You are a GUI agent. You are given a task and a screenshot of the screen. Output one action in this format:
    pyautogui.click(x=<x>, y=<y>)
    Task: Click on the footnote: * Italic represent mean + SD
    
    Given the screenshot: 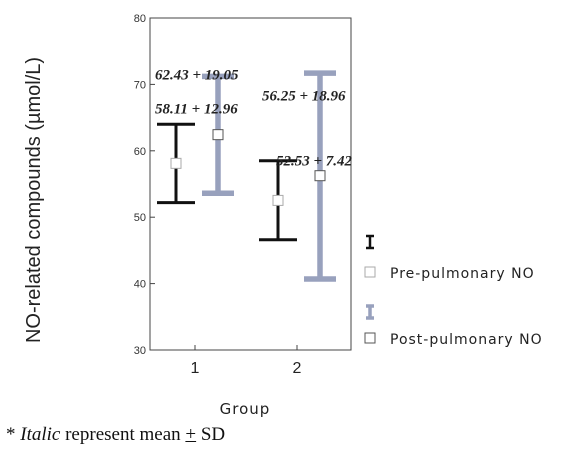 What is the action you would take?
    pyautogui.click(x=115, y=435)
    